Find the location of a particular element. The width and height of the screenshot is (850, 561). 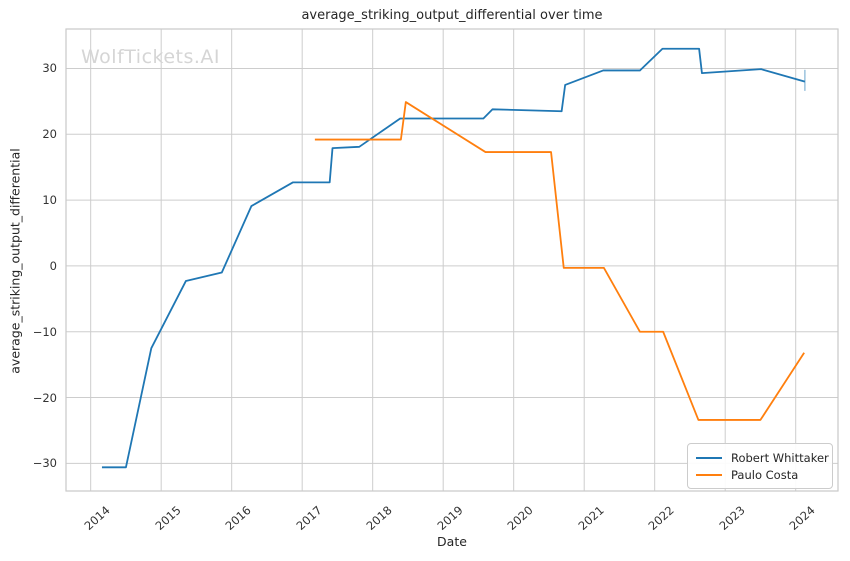

y-tick-label: −30 is located at coordinates (44, 463).